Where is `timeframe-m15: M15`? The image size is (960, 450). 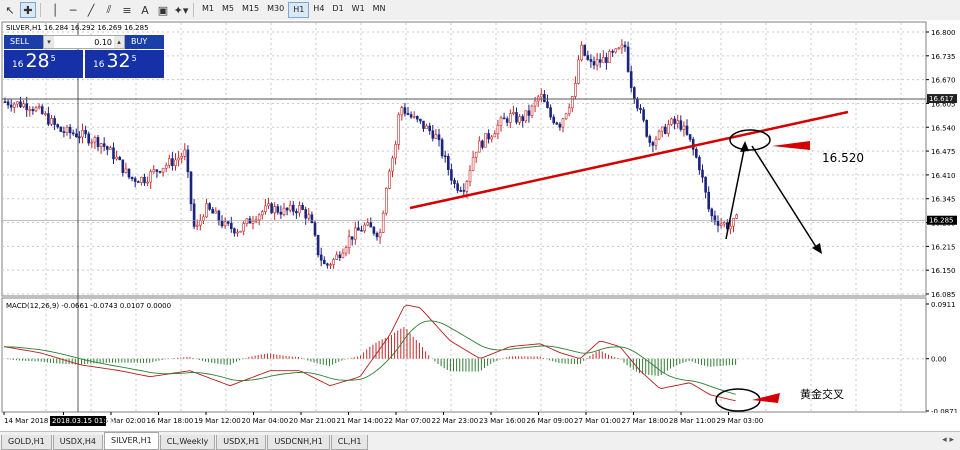
timeframe-m15: M15 is located at coordinates (251, 8).